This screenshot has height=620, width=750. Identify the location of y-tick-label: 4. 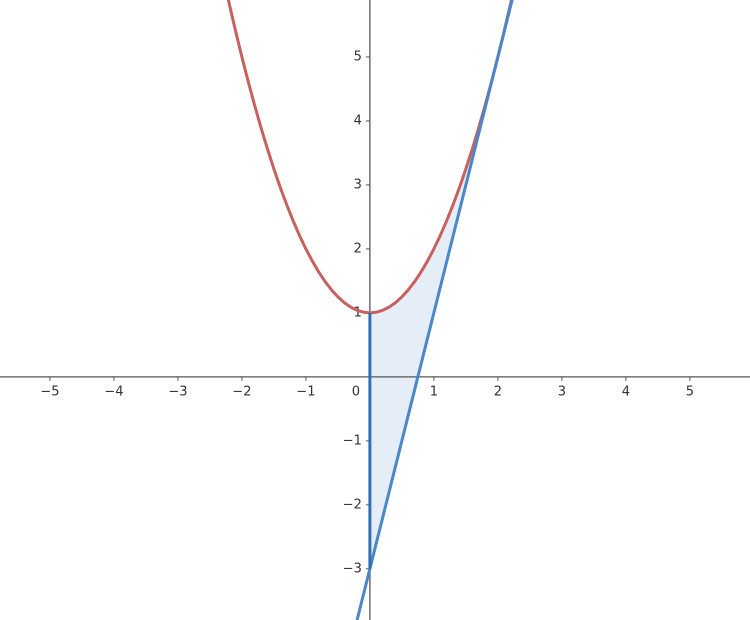
(358, 120).